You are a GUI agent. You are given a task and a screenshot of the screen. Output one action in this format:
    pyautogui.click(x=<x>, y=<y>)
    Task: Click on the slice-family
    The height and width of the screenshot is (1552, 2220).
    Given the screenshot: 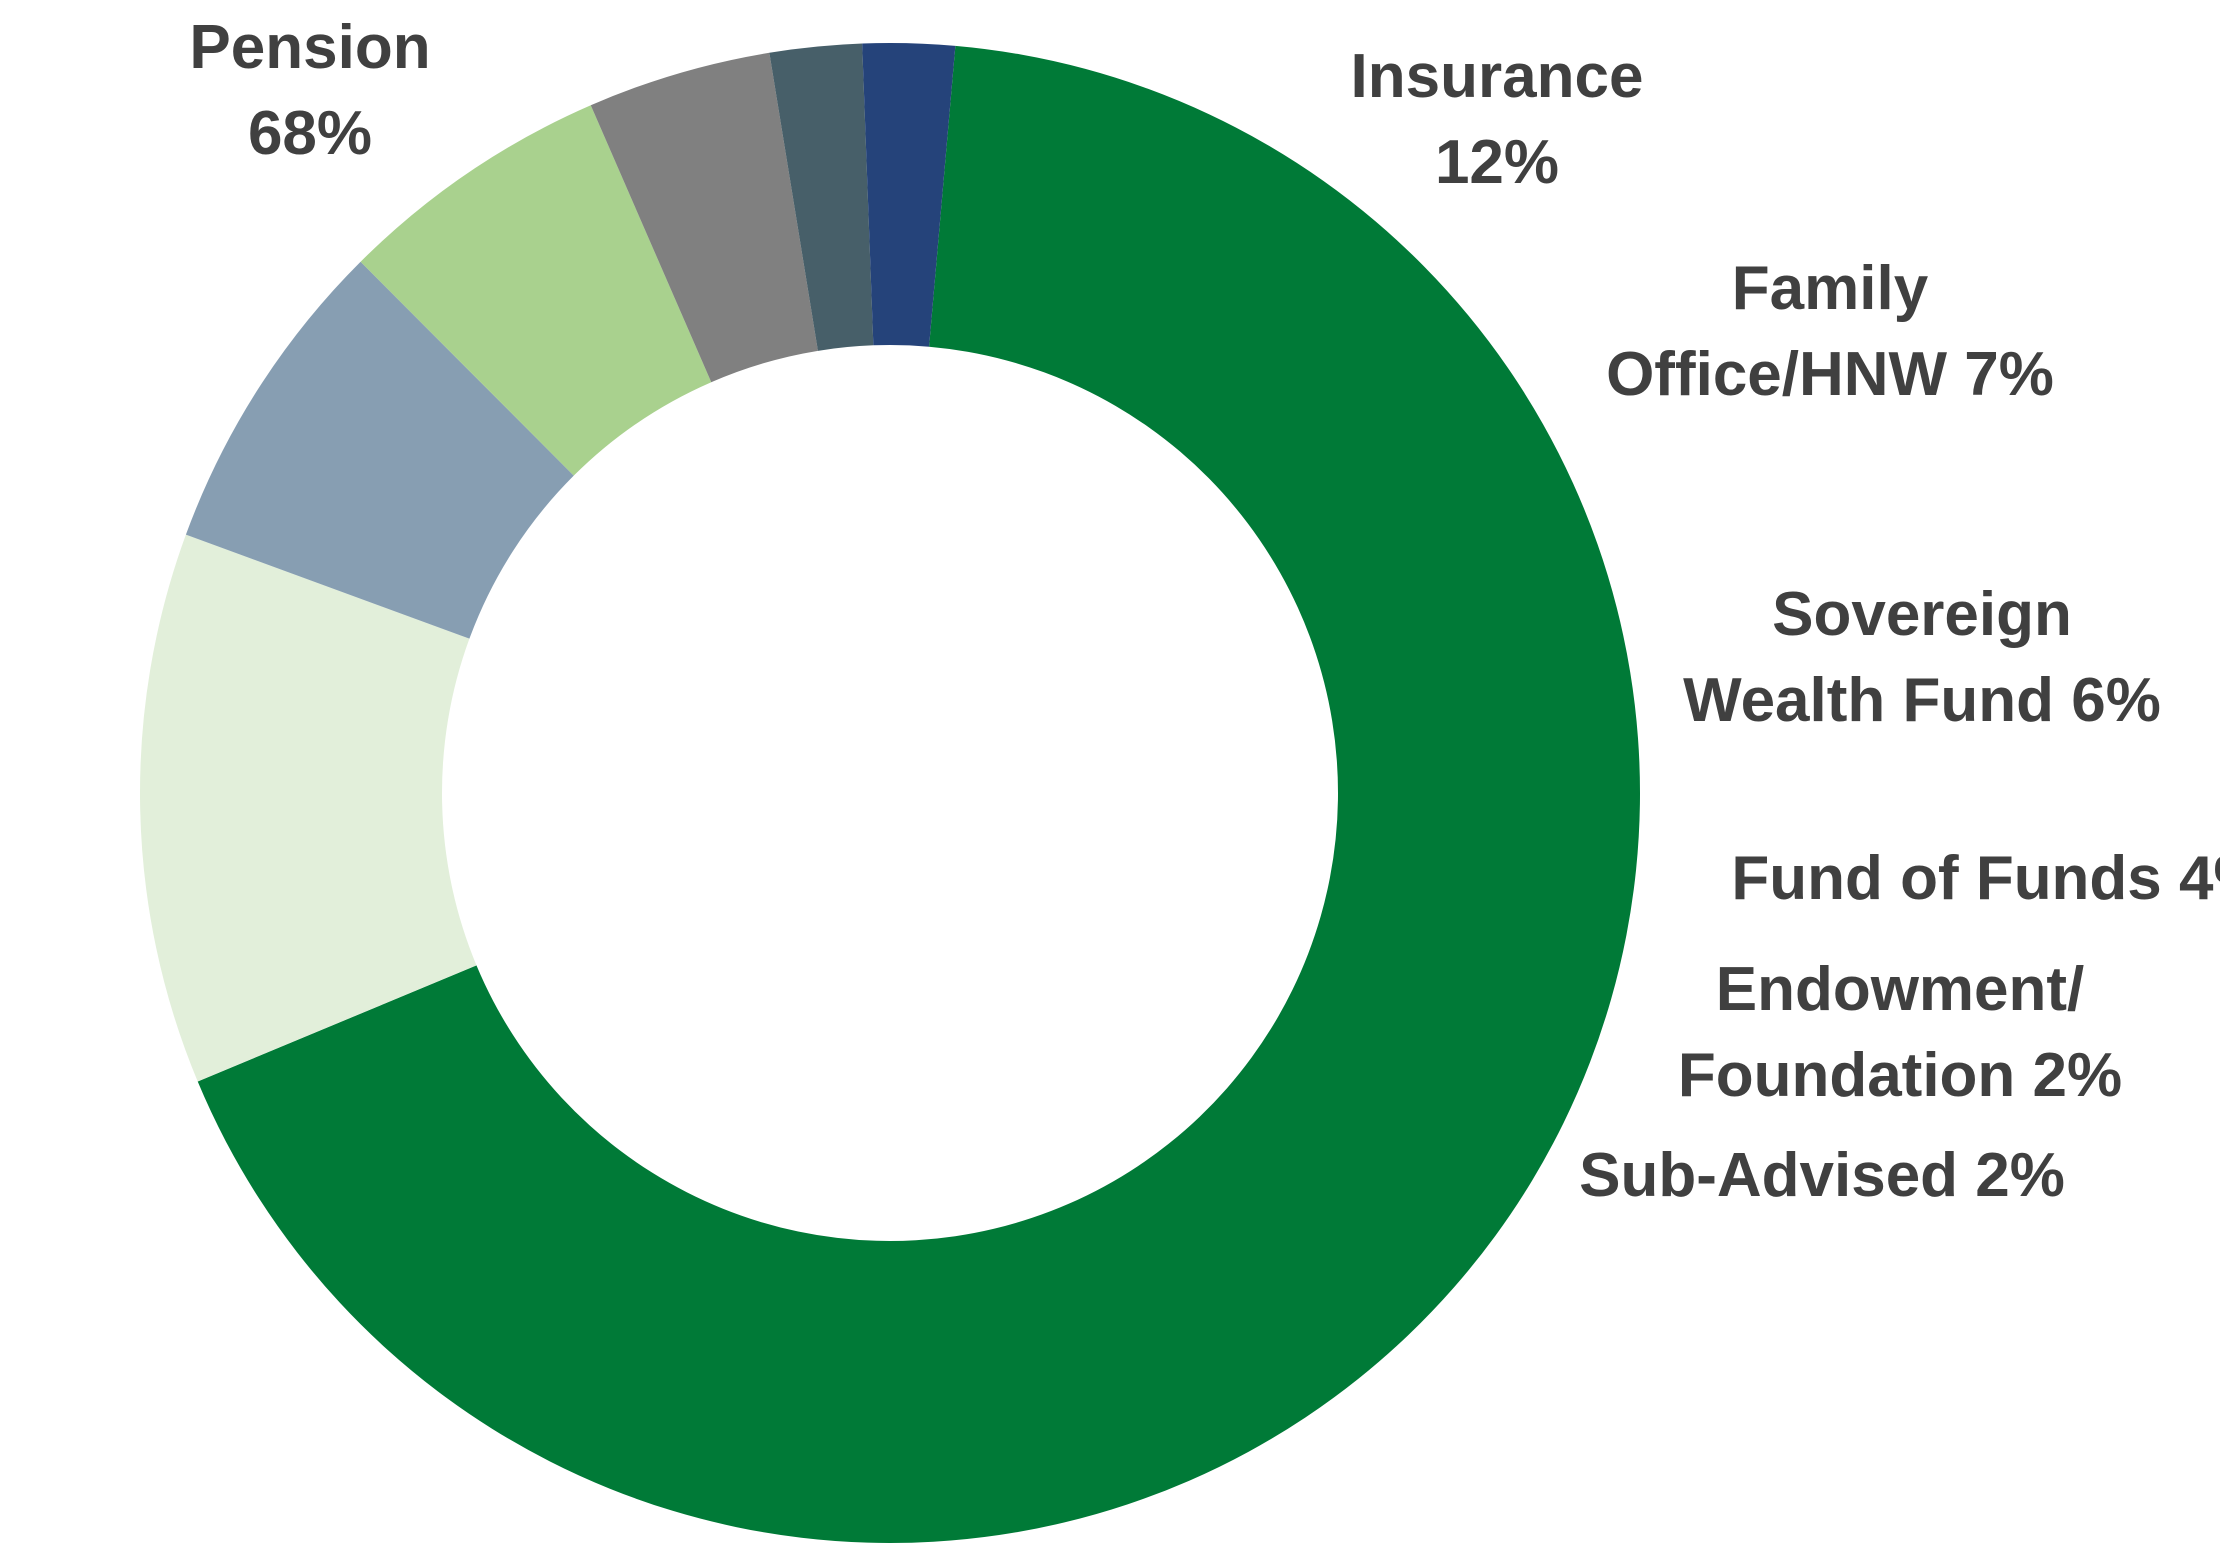 What is the action you would take?
    pyautogui.click(x=379, y=450)
    